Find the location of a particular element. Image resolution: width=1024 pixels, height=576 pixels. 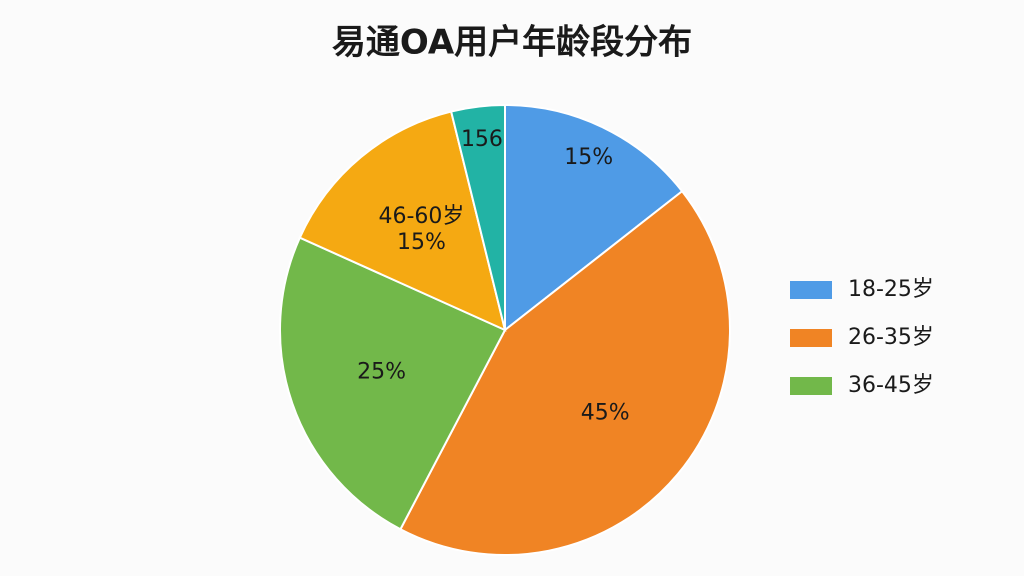

chart-title: 易通OA用户年龄段分布 is located at coordinates (512, 43).